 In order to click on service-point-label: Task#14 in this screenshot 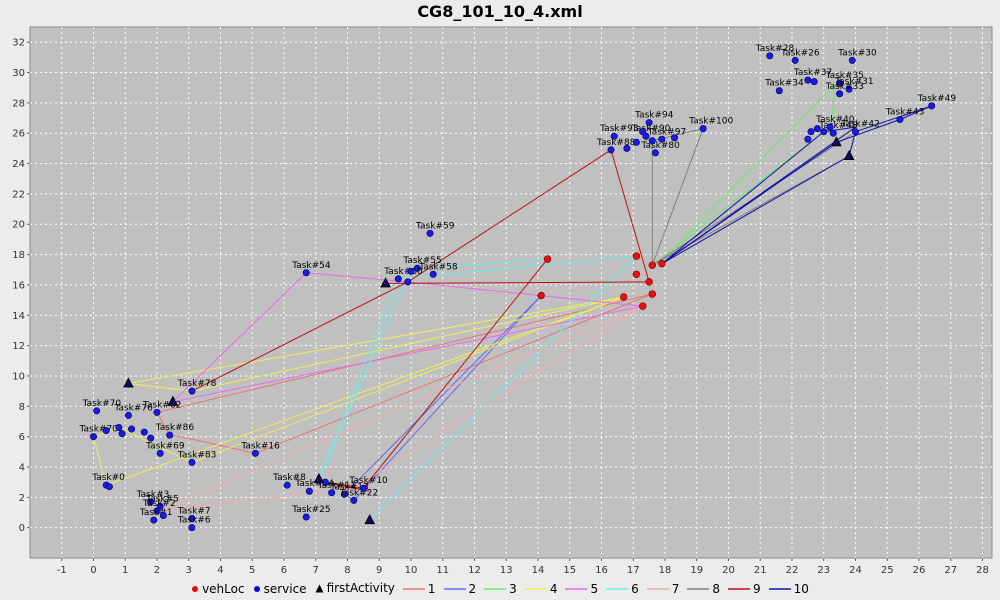, I will do `click(314, 484)`.